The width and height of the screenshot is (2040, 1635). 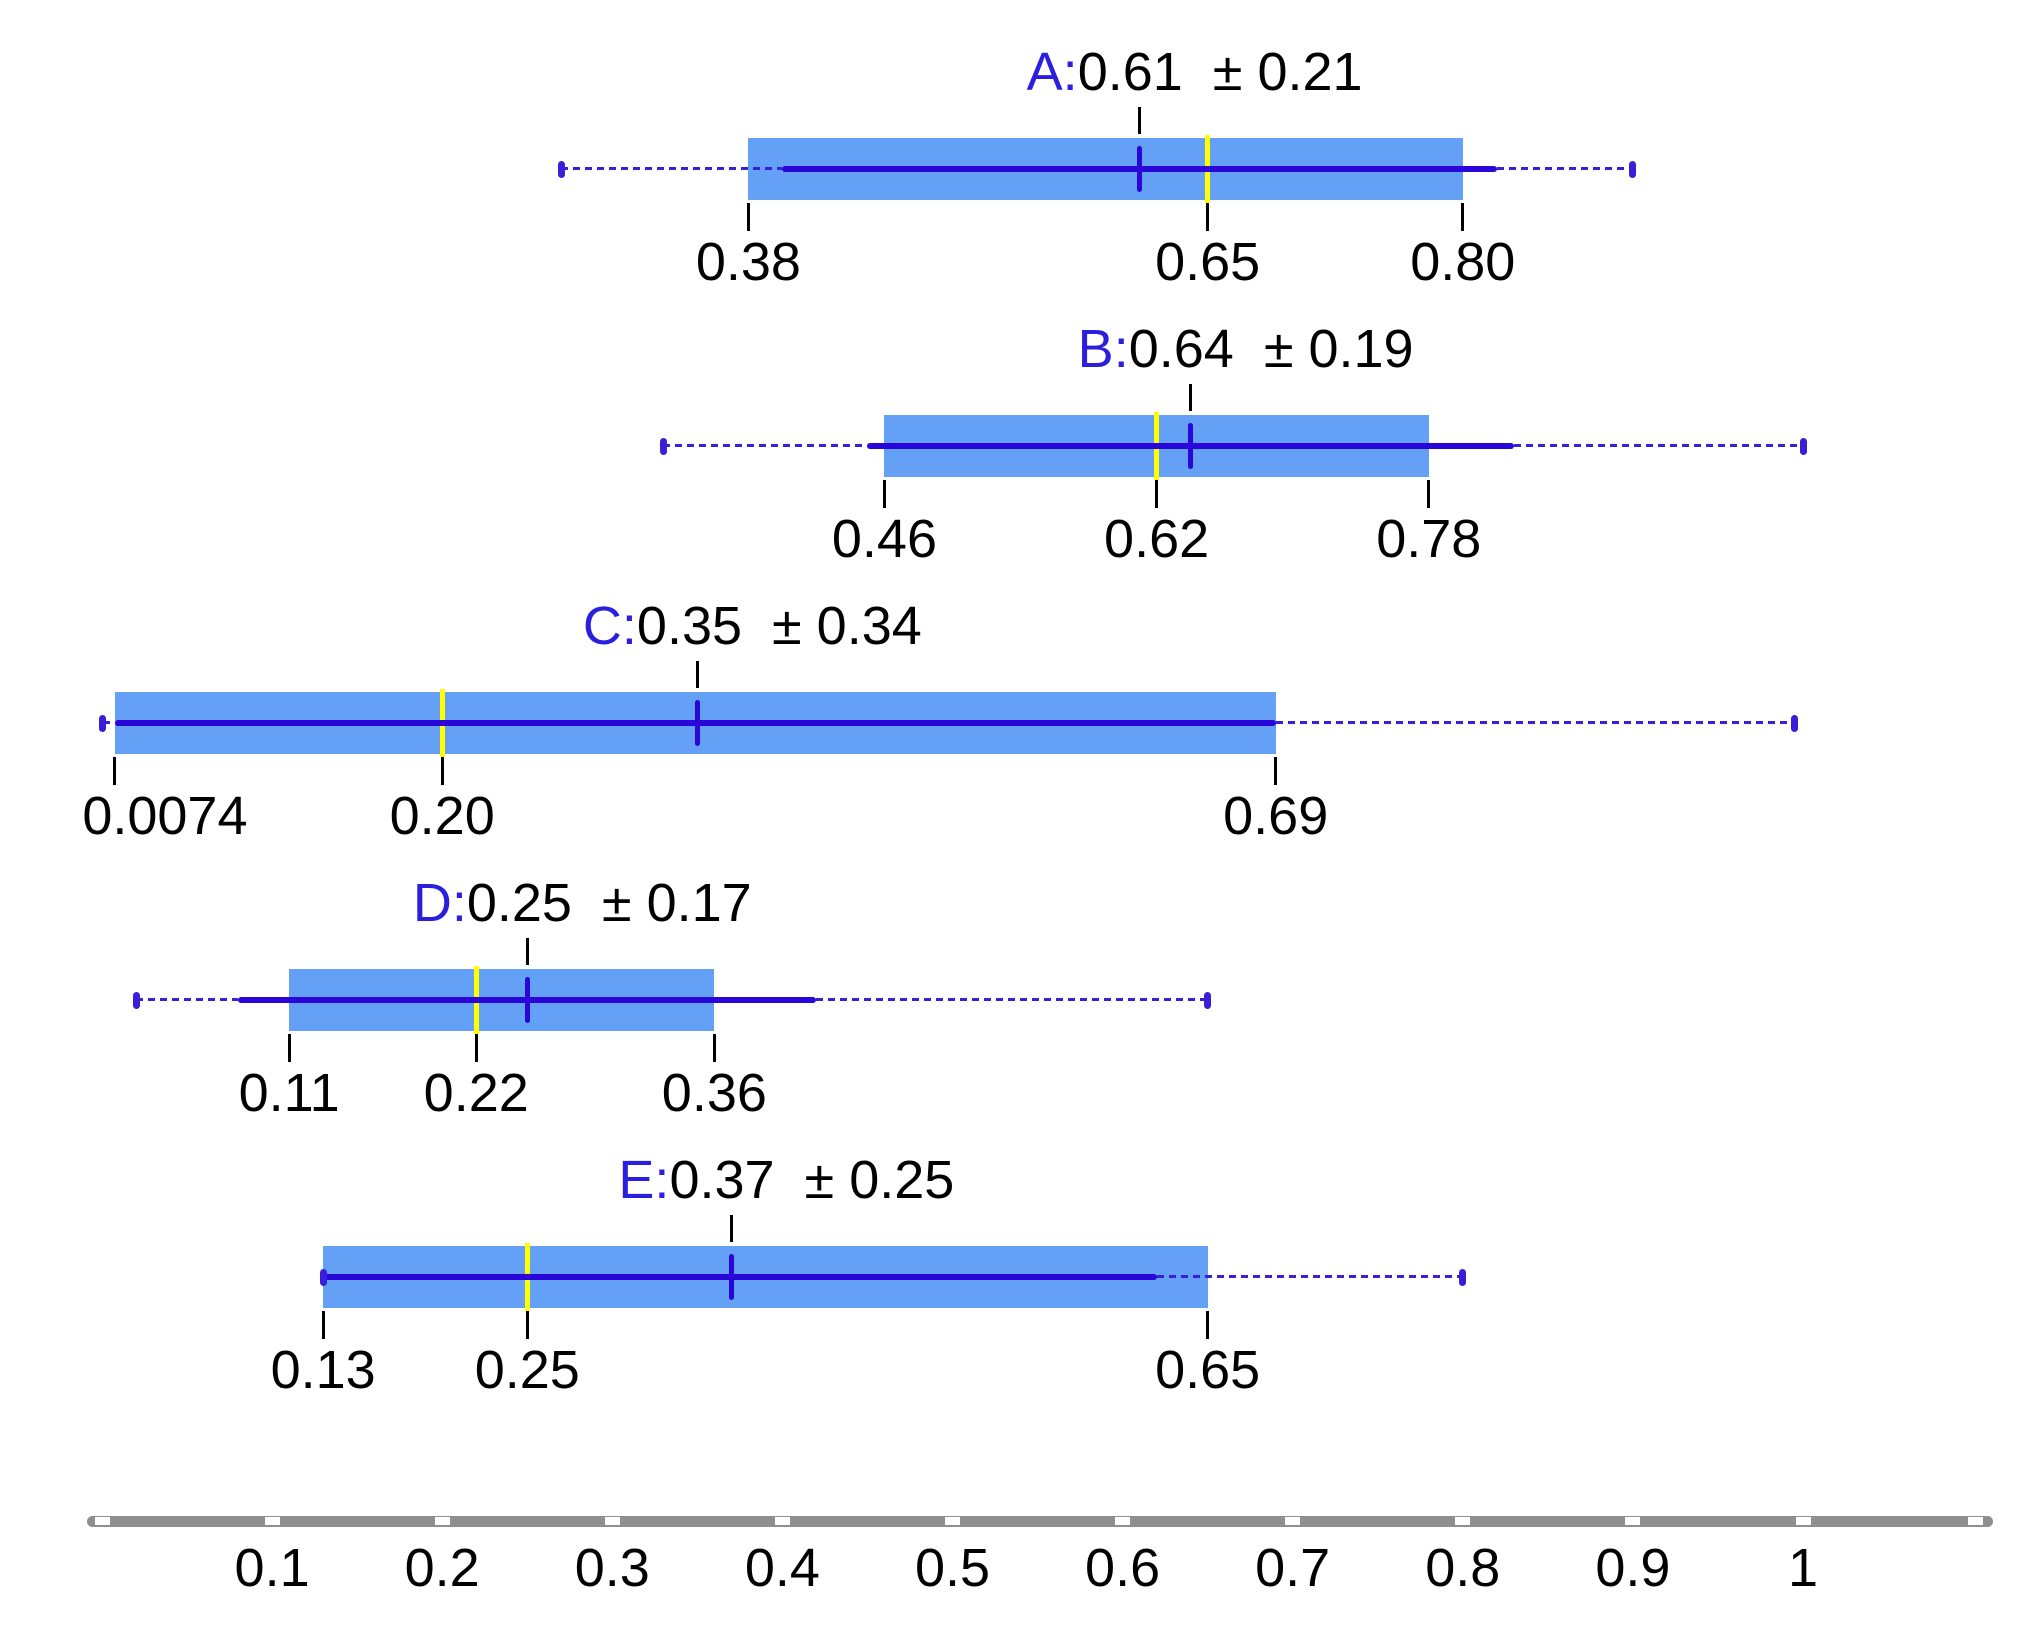 What do you see at coordinates (442, 1568) in the screenshot?
I see `x-axis-tick-label: 0.2` at bounding box center [442, 1568].